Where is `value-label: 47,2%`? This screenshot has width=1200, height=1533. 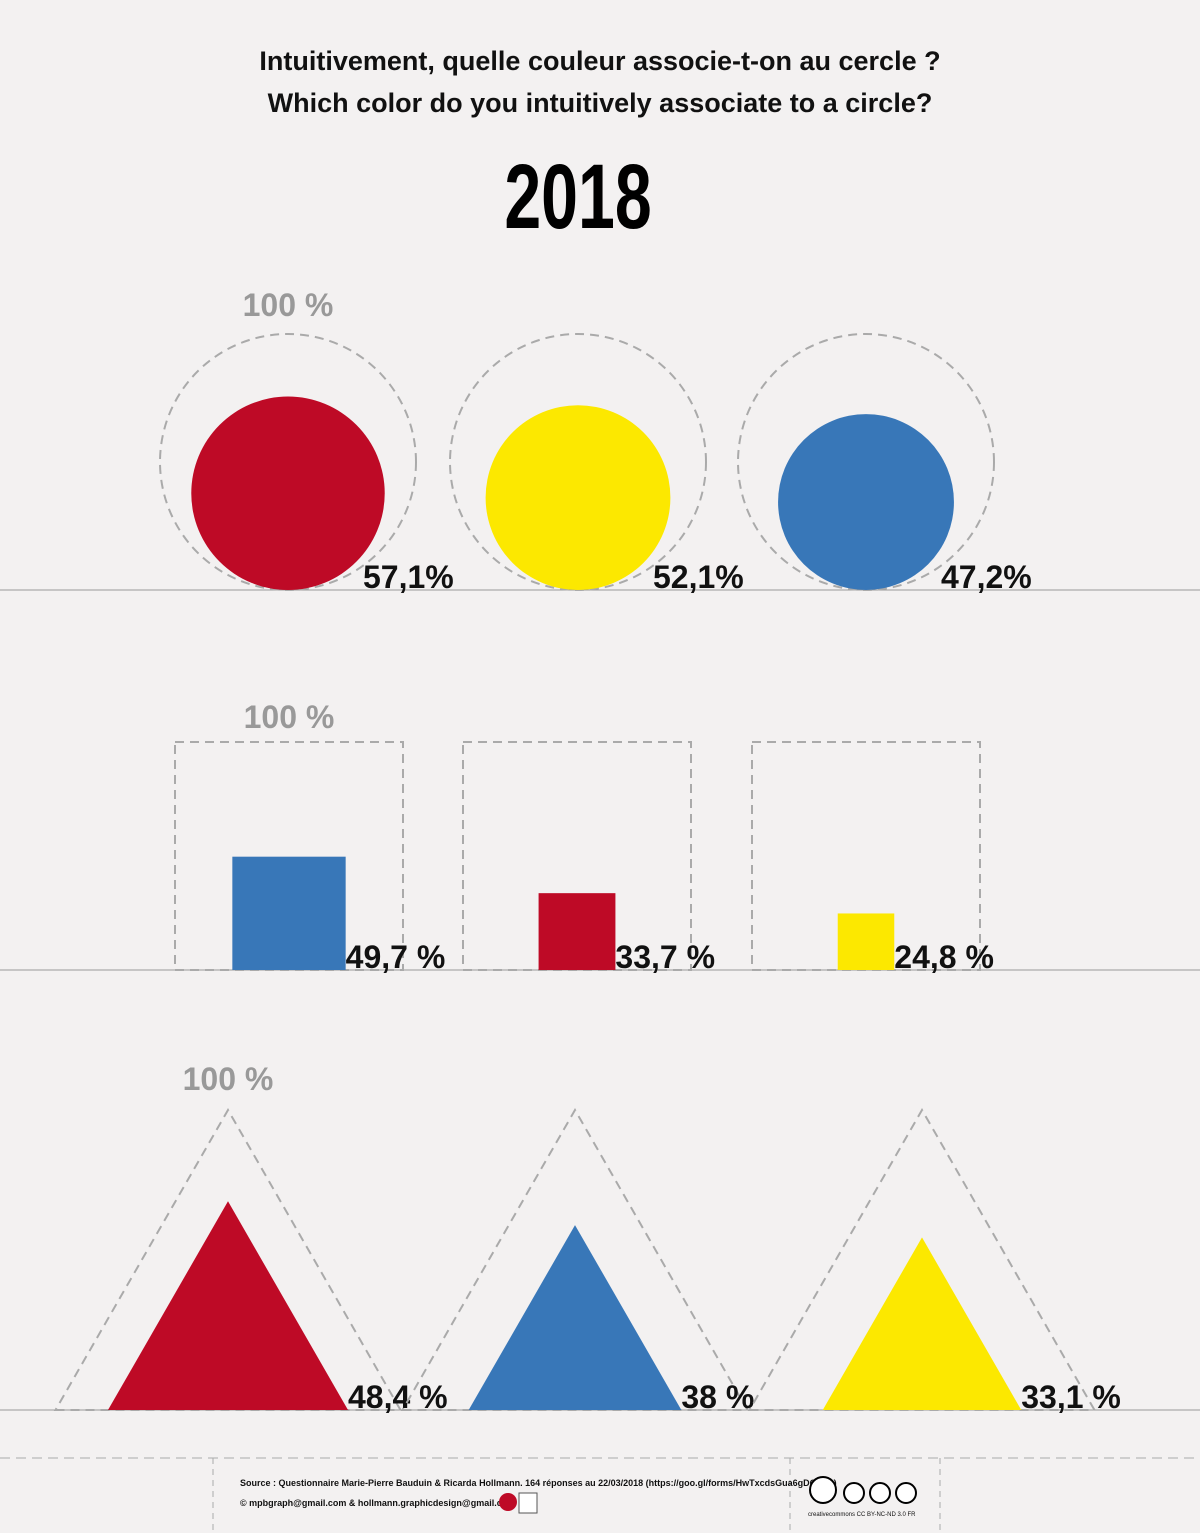
value-label: 47,2% is located at coordinates (986, 577).